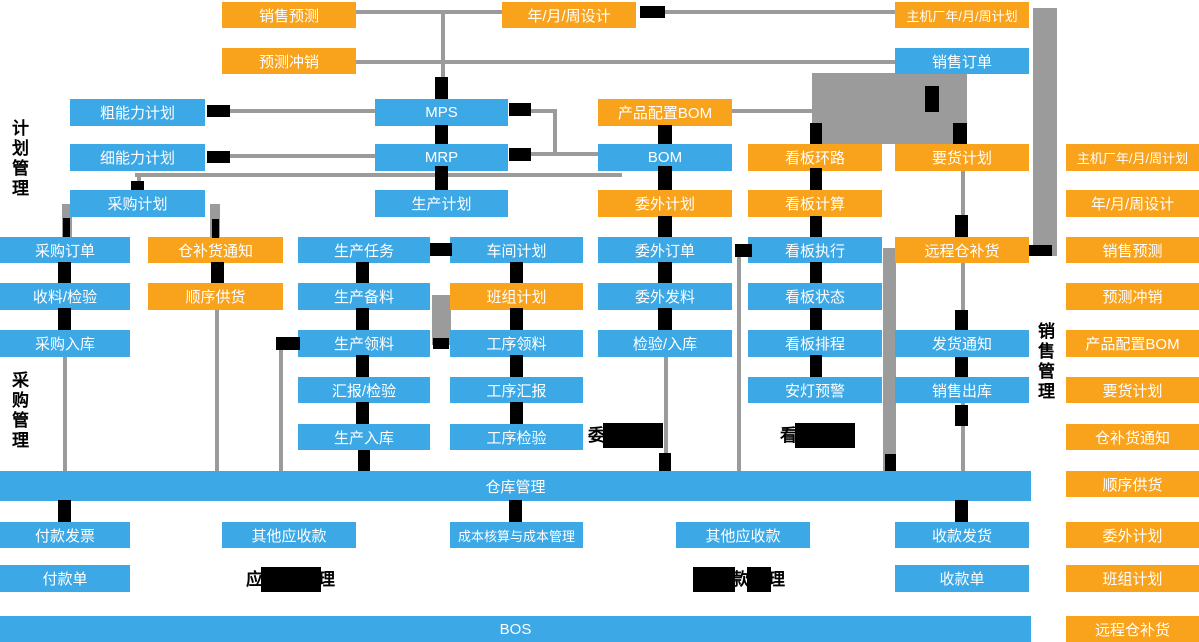  I want to click on section-label-accounts-payable-management: 应付款管理, so click(291, 579).